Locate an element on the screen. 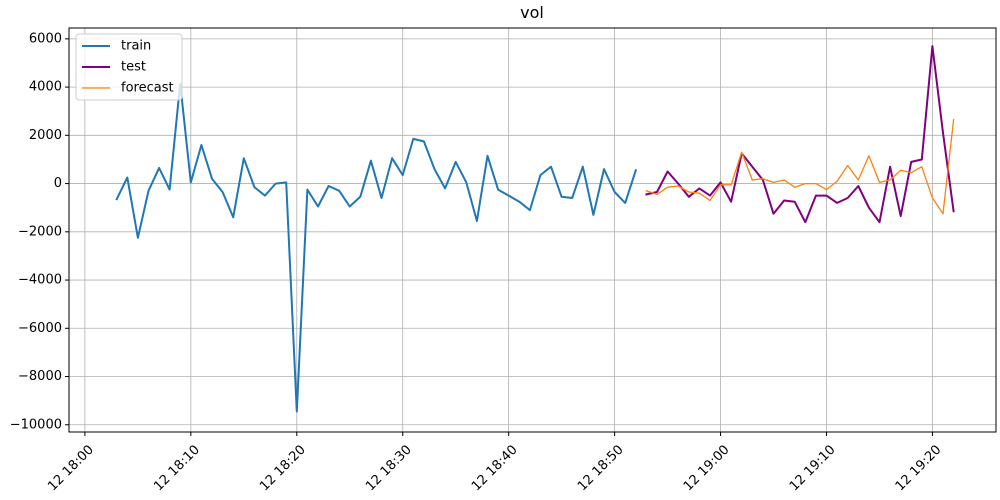 The width and height of the screenshot is (1000, 500). y-axis: 6000 4000 2000 0 −2000 −4000 −6000 −8000 −10000 is located at coordinates (39, 231).